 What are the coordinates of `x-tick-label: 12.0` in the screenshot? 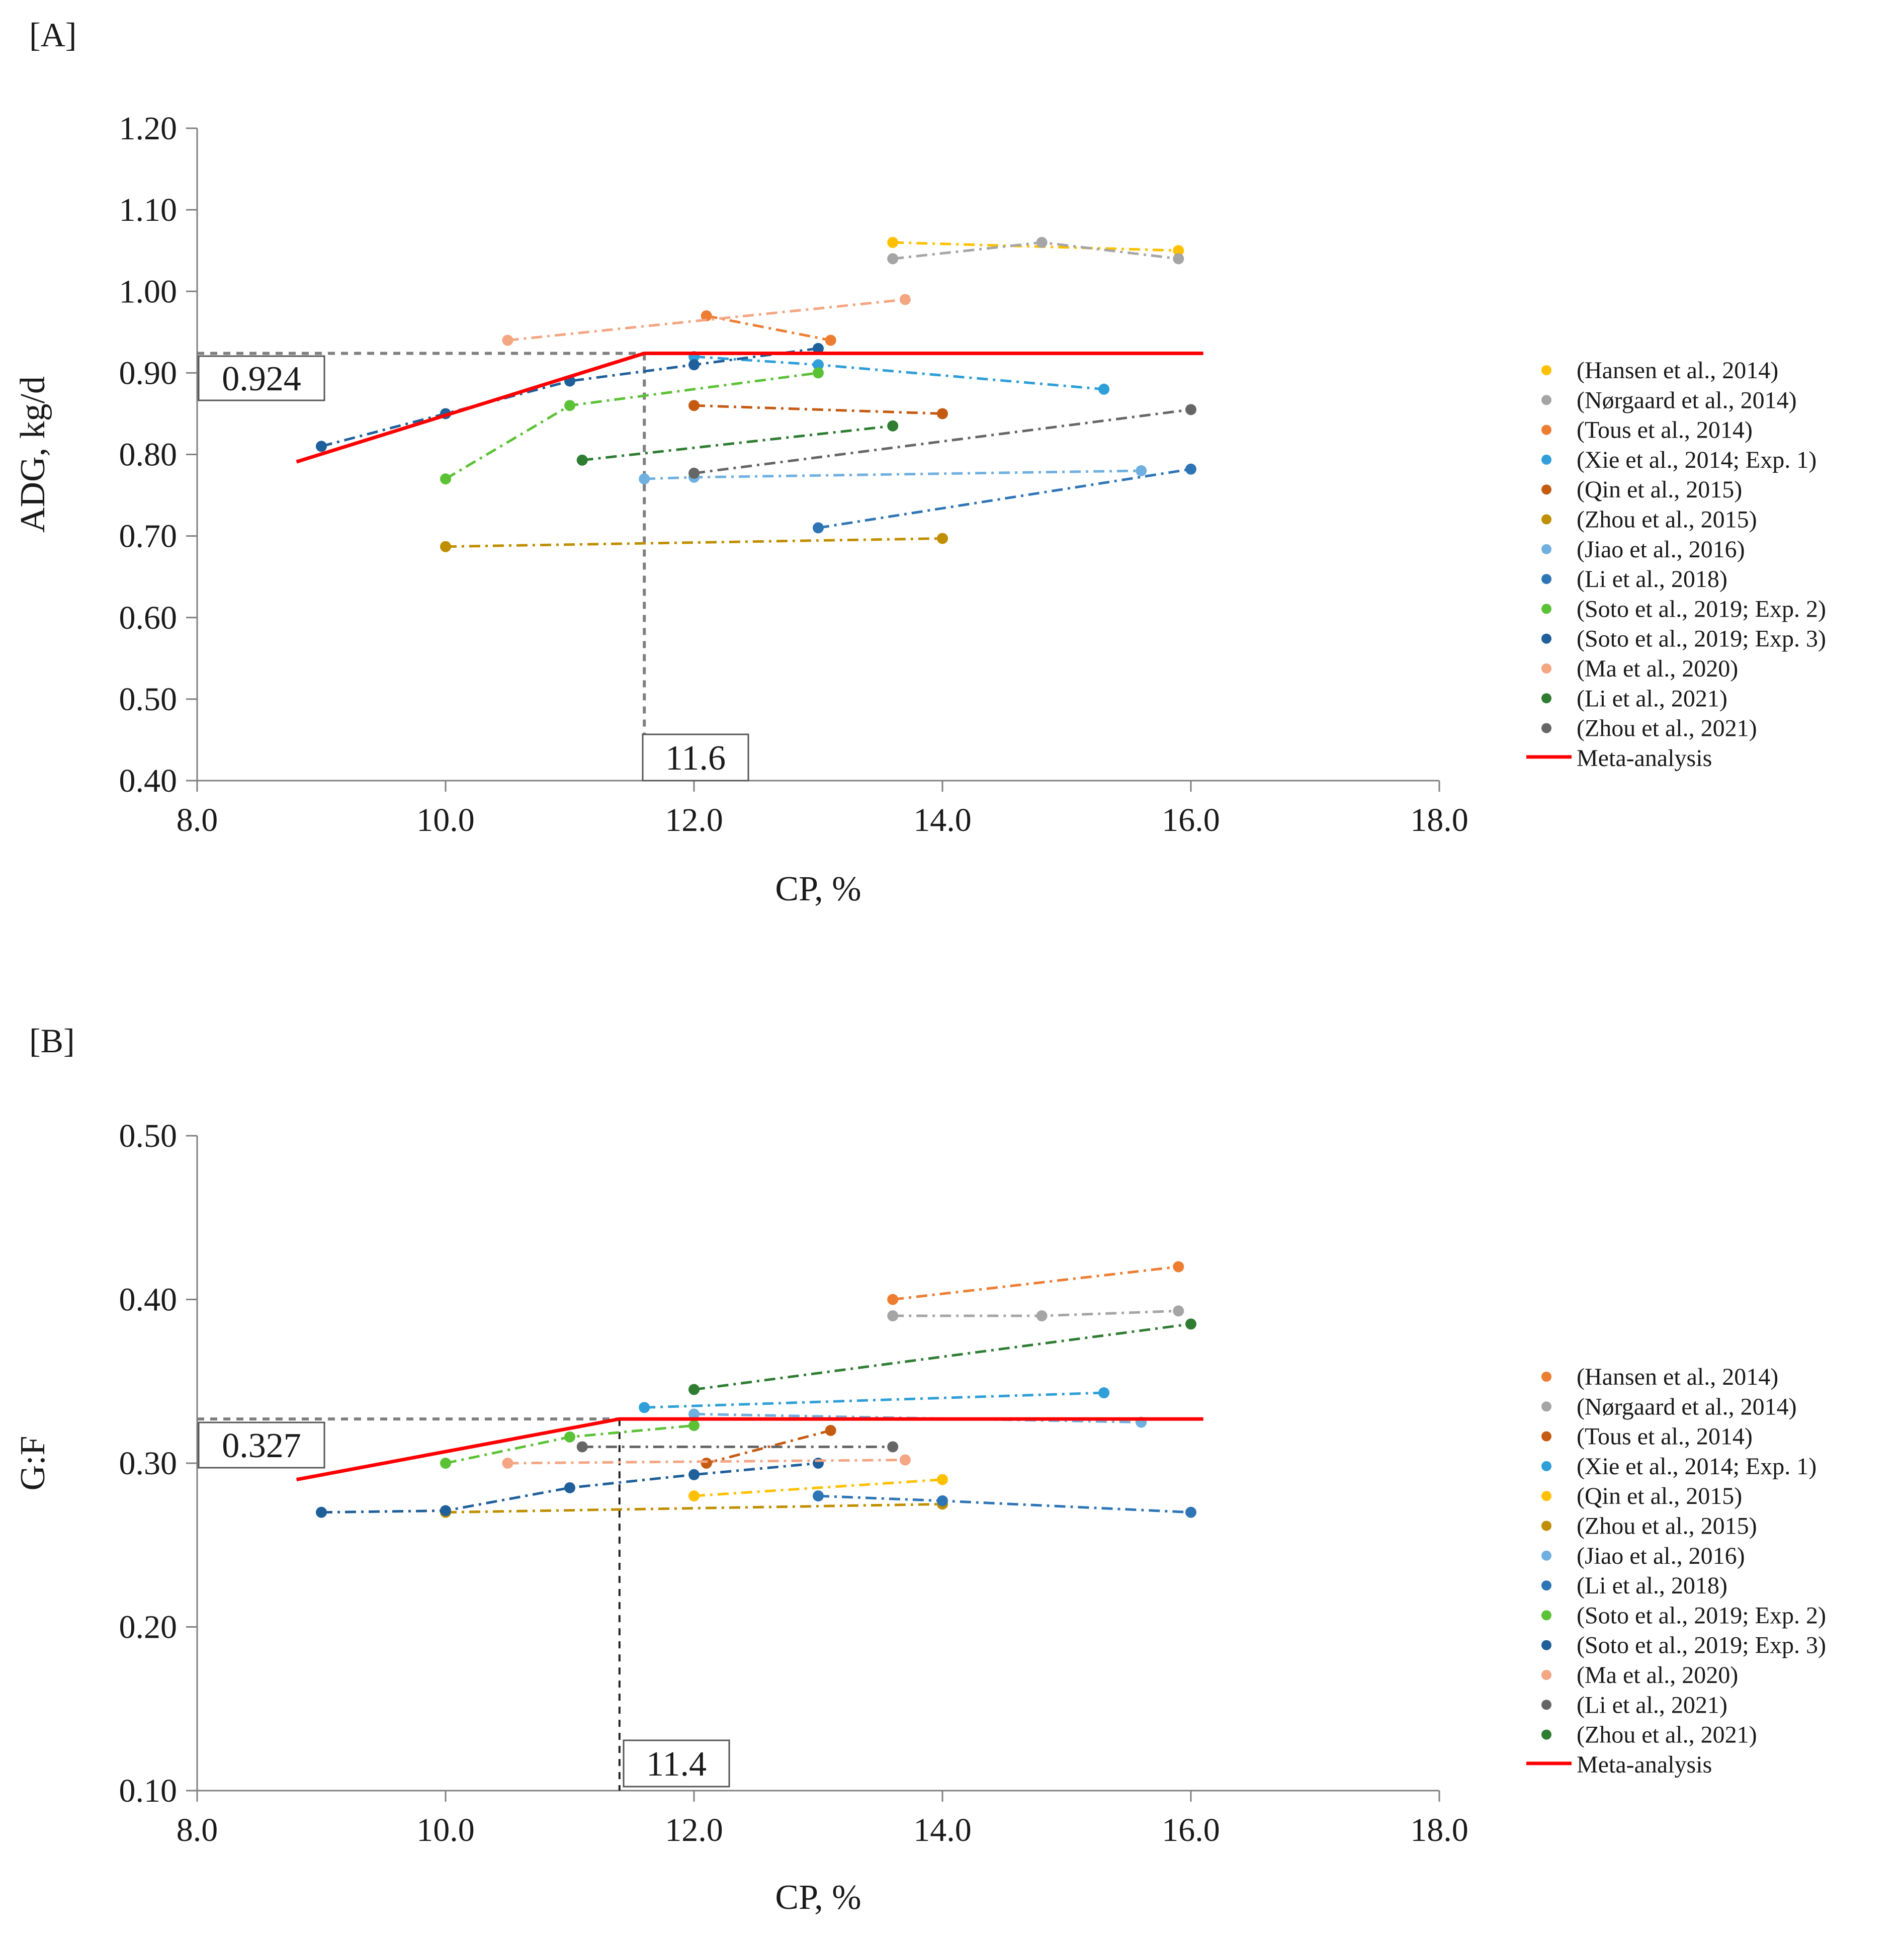 It's located at (694, 820).